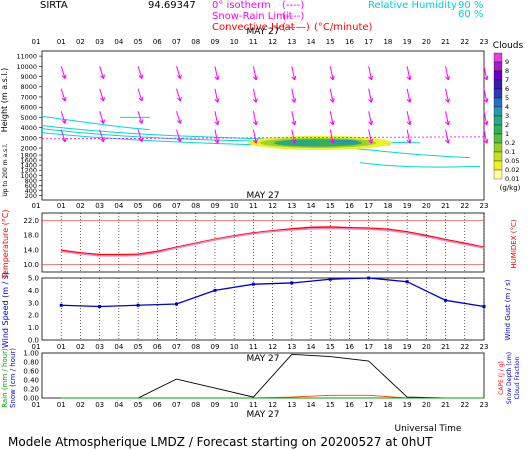 This screenshot has width=528, height=450. What do you see at coordinates (517, 377) in the screenshot?
I see `cloud-fraction-axis-label: Cloud Fraction` at bounding box center [517, 377].